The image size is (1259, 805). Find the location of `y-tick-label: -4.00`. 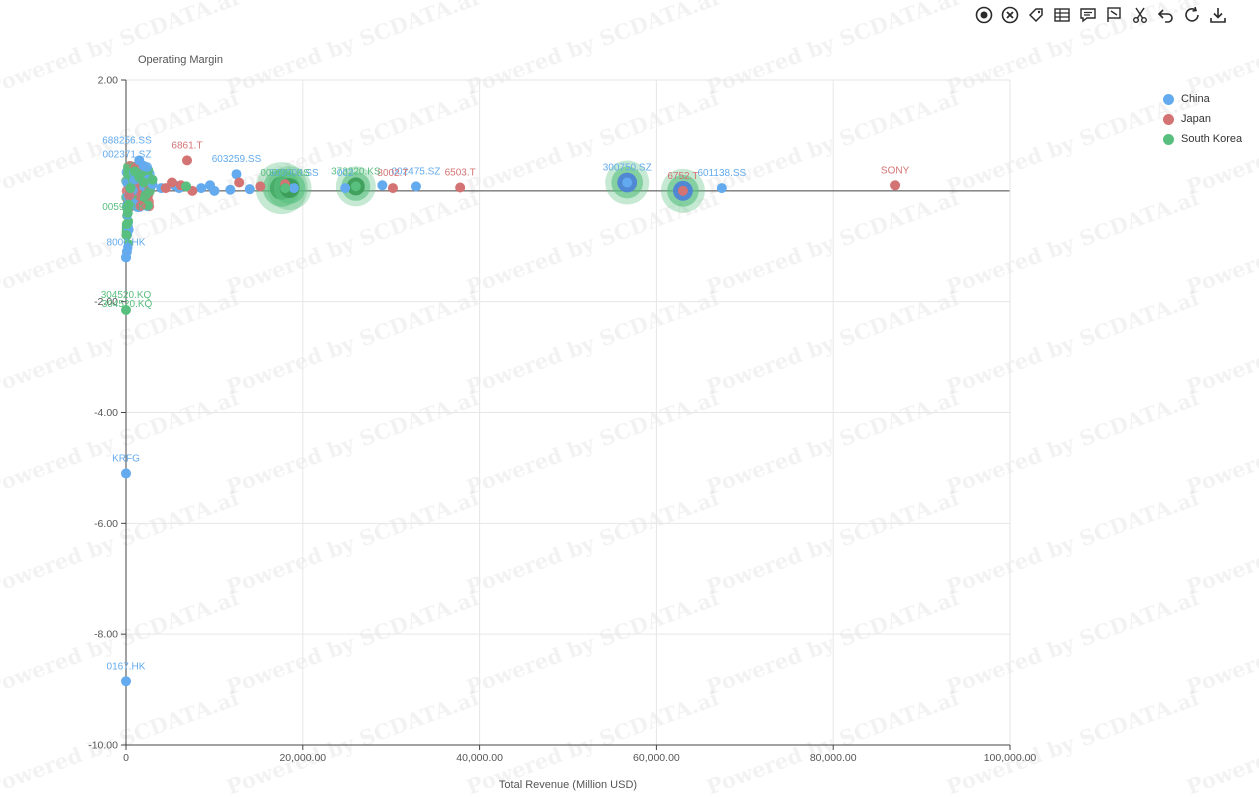

y-tick-label: -4.00 is located at coordinates (106, 413).